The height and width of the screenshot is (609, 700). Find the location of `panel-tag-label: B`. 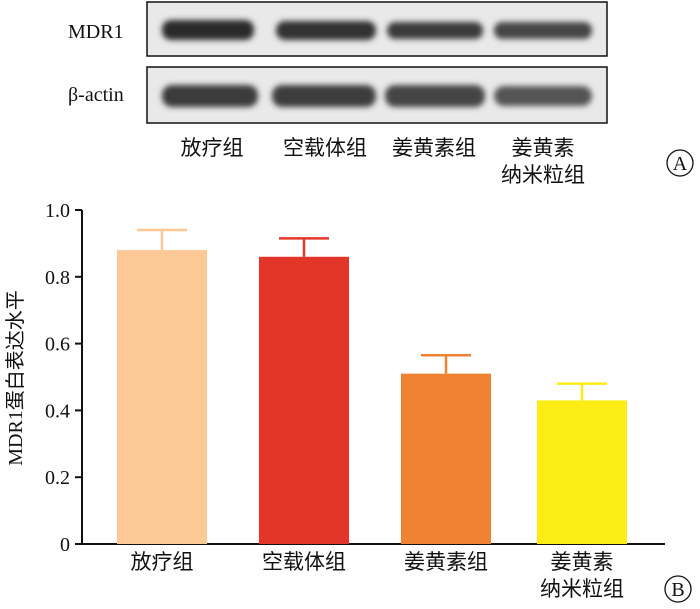

panel-tag-label: B is located at coordinates (677, 590).